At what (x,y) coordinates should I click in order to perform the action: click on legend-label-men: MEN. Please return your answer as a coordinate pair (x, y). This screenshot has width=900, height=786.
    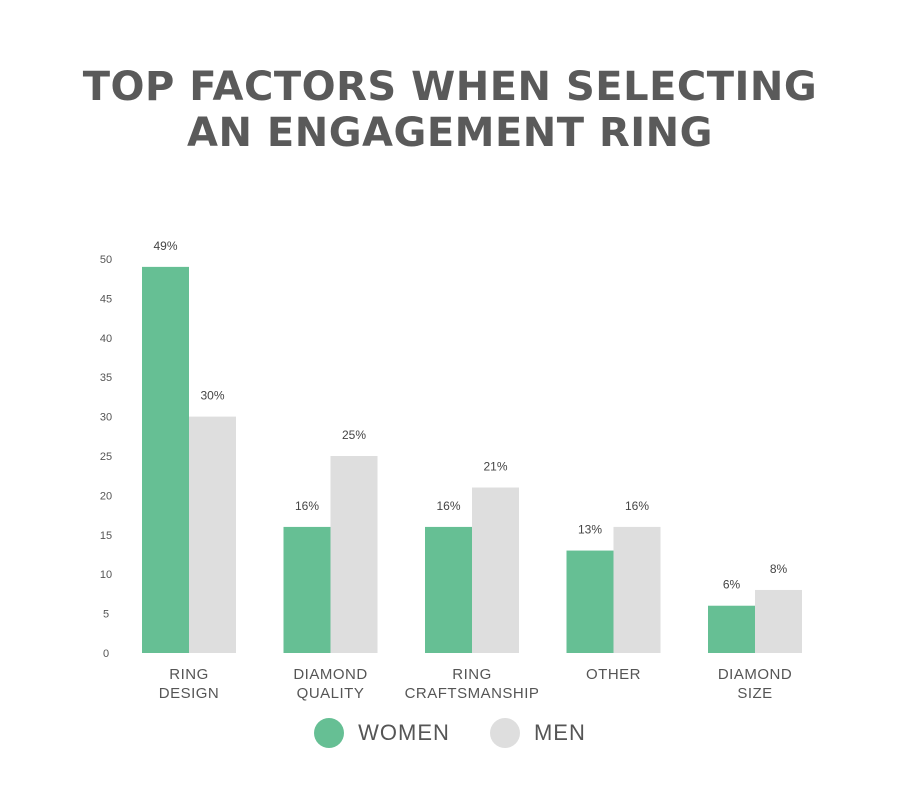
    Looking at the image, I should click on (559, 732).